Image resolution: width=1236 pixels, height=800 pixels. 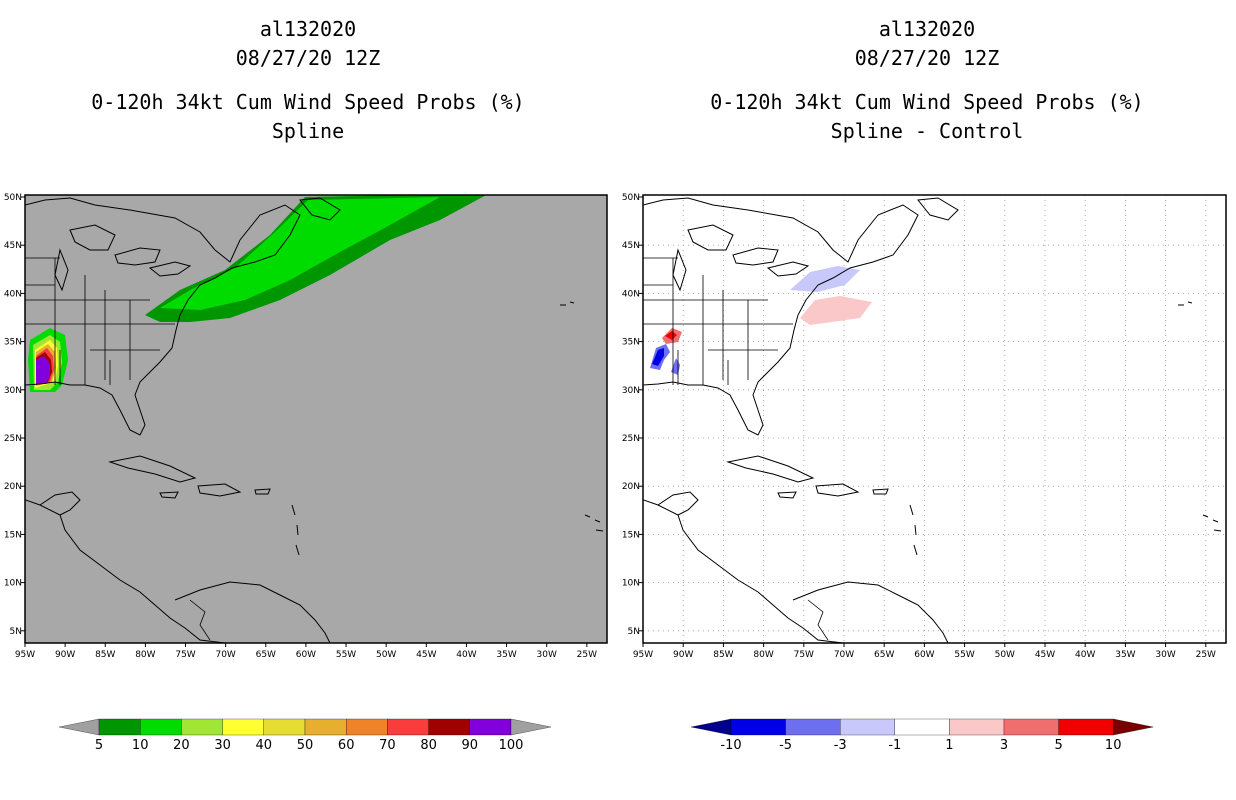 I want to click on diff-positive-core, so click(x=671, y=335).